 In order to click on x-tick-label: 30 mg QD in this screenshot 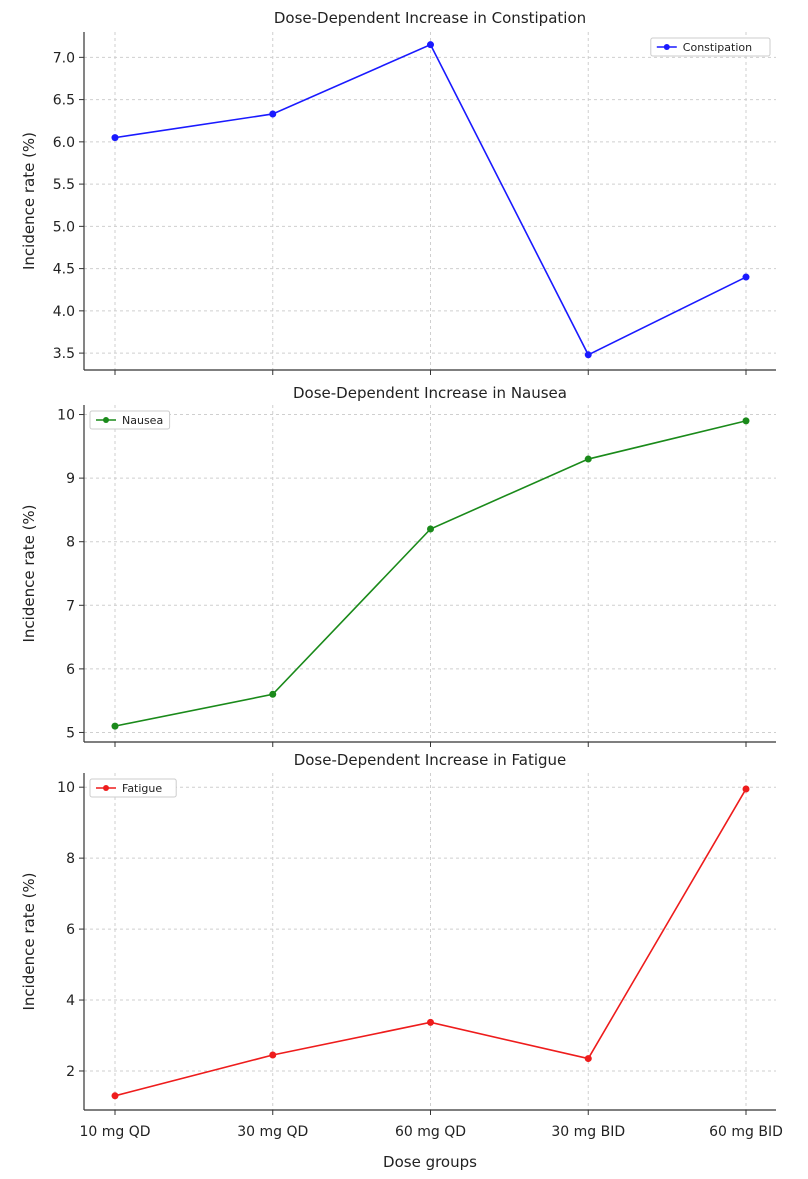, I will do `click(272, 1132)`.